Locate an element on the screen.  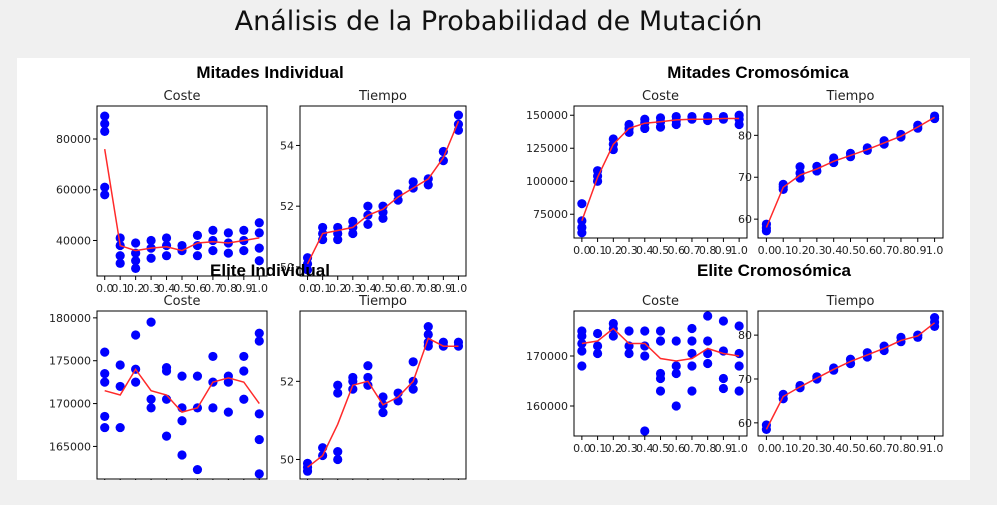
y-tick-label: 70 is located at coordinates (745, 379).